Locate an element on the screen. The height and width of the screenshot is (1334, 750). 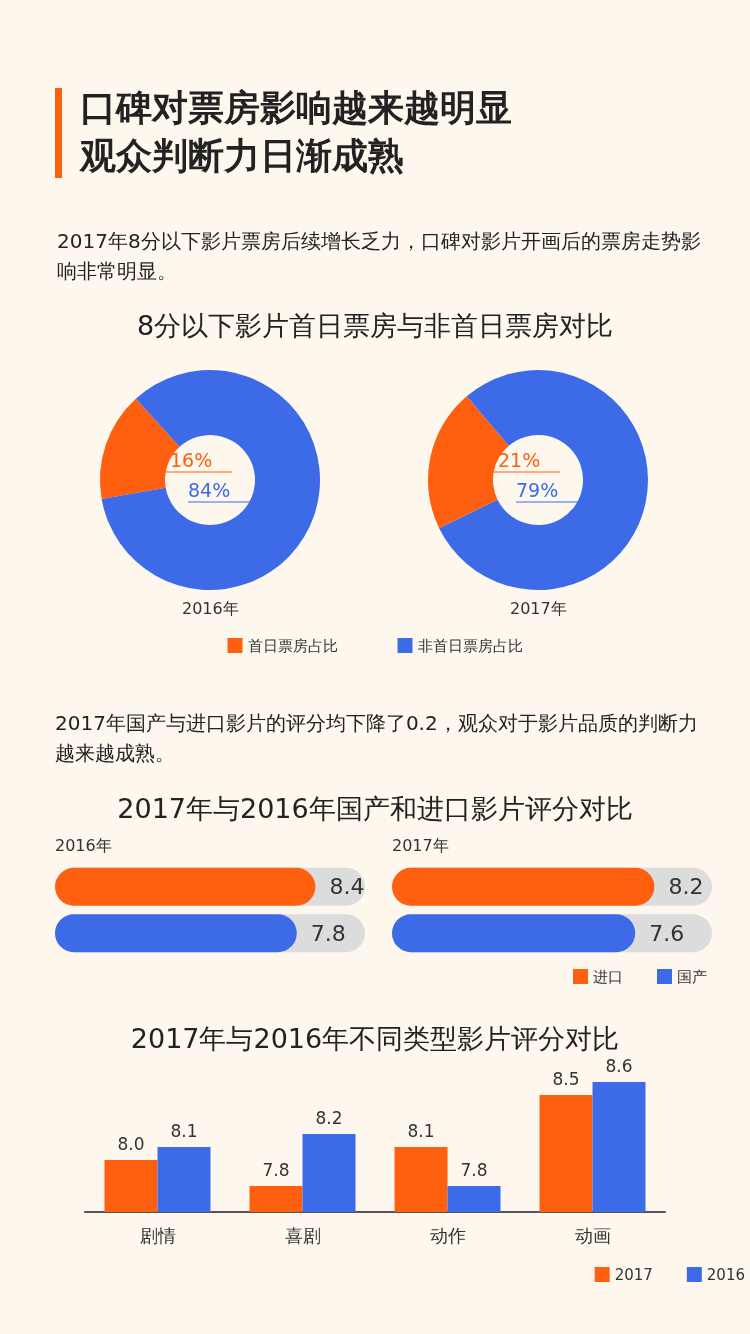
chart-subtitle: 2017年 is located at coordinates (420, 846).